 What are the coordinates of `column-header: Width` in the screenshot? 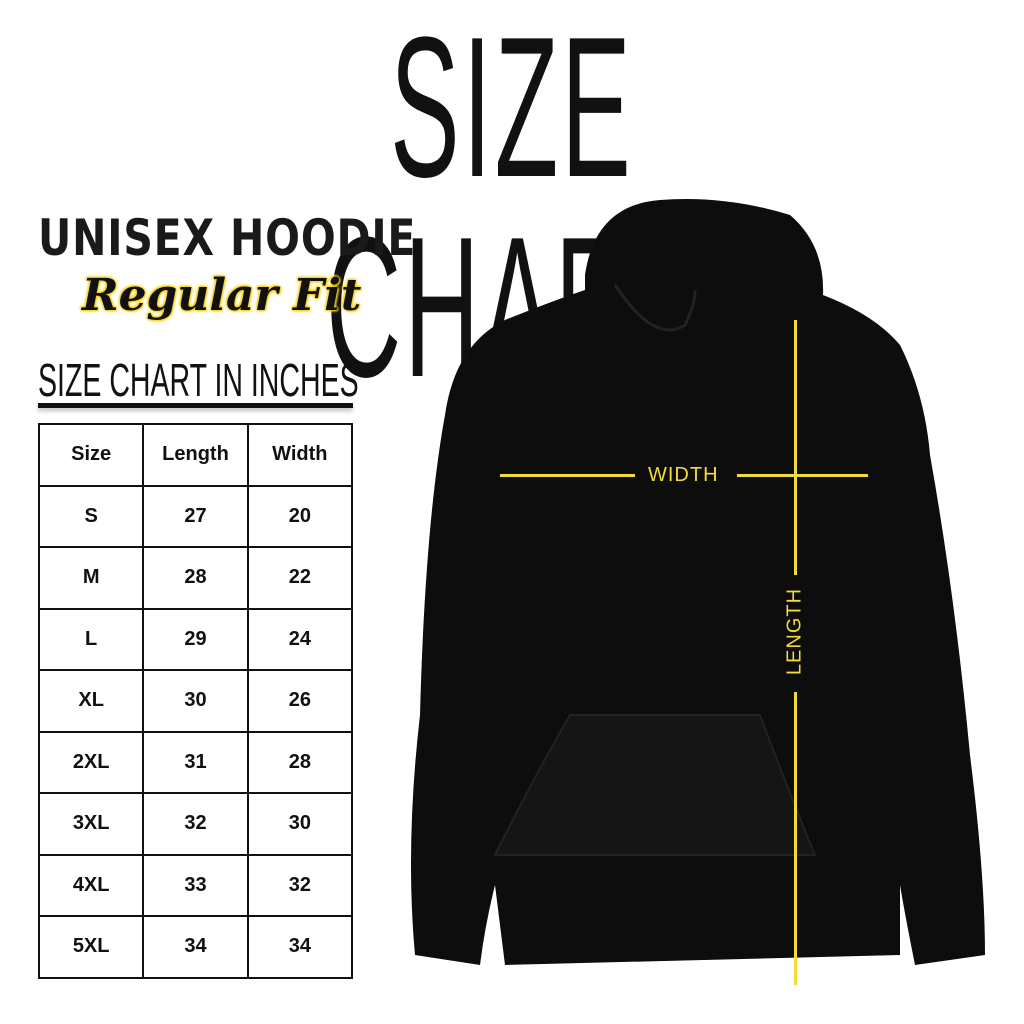 It's located at (300, 455).